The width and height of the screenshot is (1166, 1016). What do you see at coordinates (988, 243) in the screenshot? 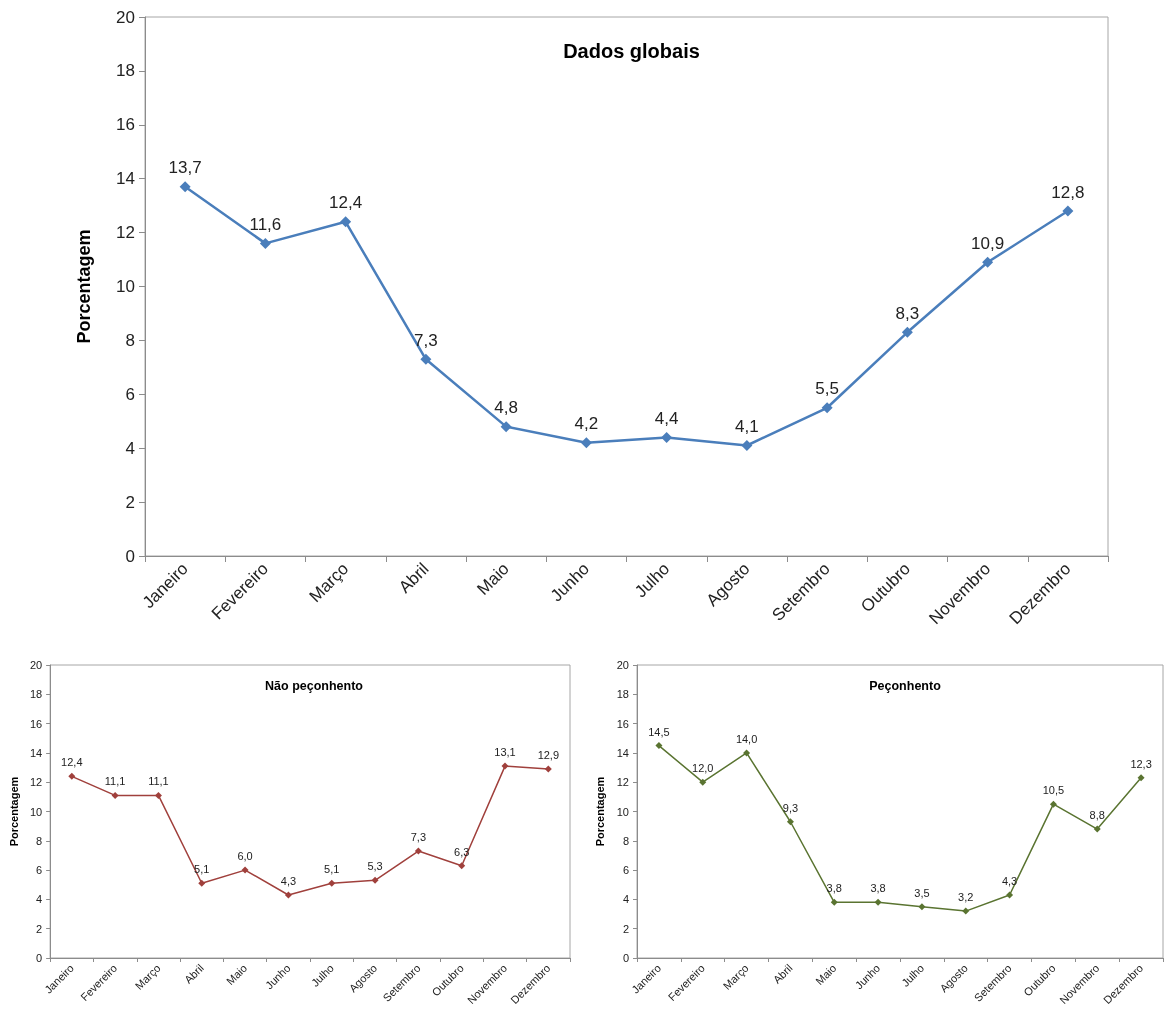
I see `data-label: 10,9` at bounding box center [988, 243].